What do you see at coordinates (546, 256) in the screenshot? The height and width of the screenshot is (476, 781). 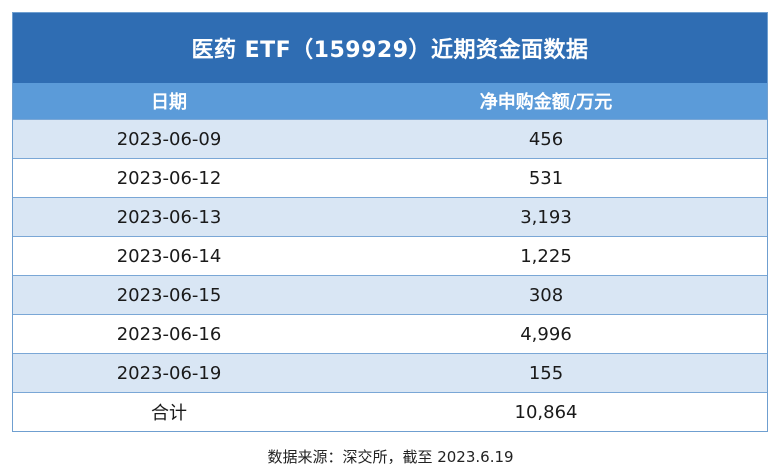 I see `value-cell: 1,225` at bounding box center [546, 256].